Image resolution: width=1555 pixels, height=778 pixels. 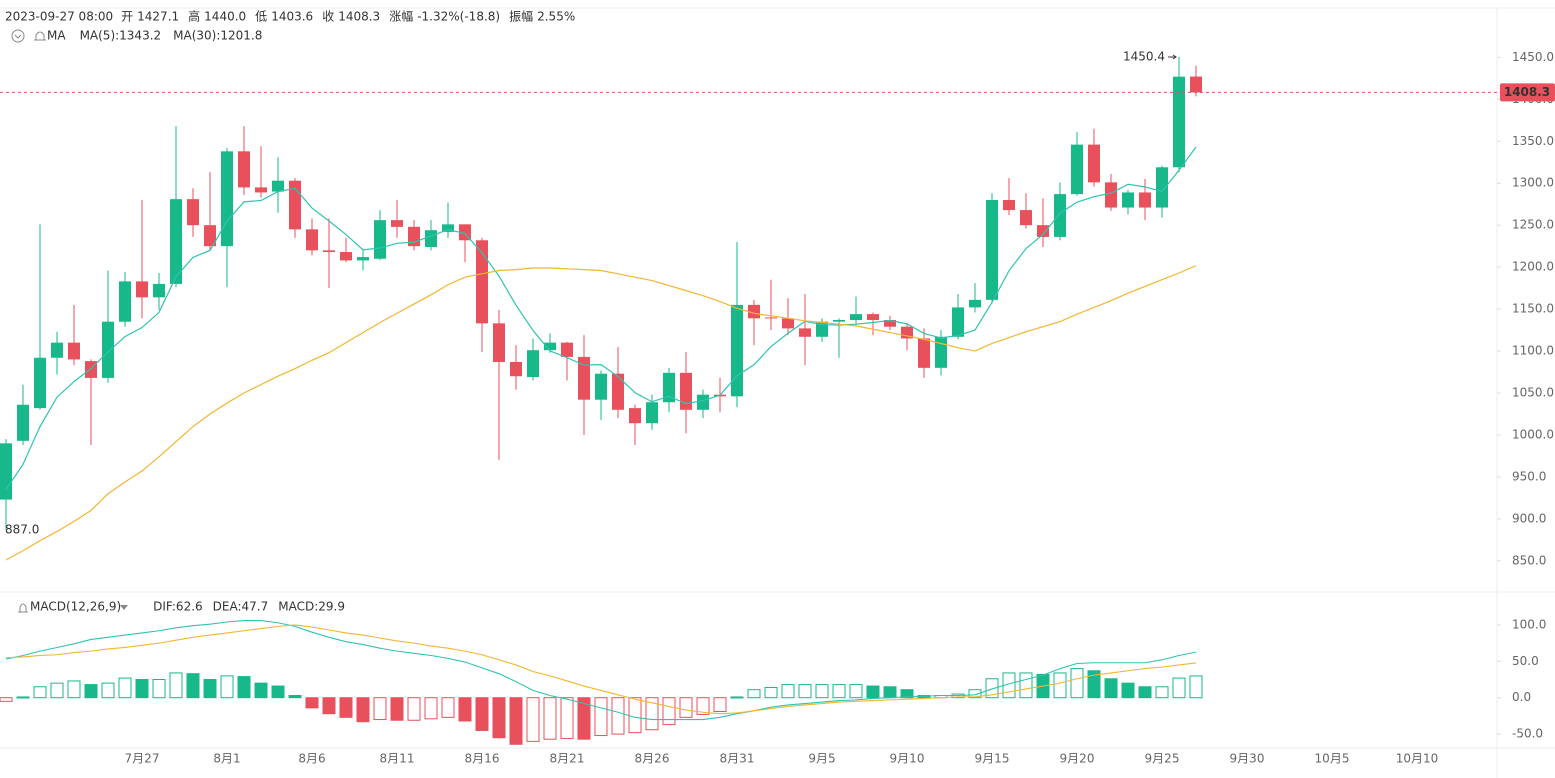 I want to click on x-tick-label: 8月16, so click(x=482, y=759).